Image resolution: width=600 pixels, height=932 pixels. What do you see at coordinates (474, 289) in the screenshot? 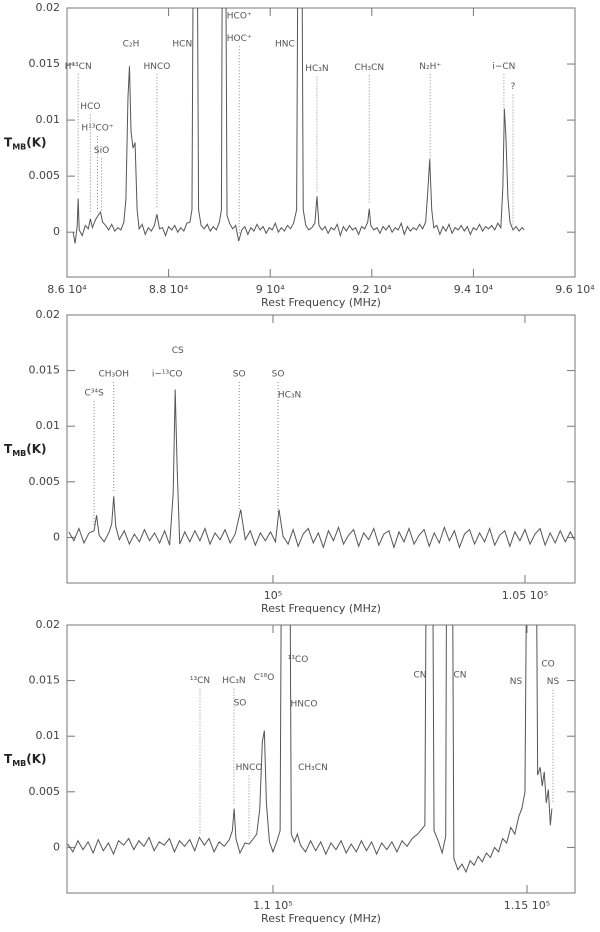
I see `x-tick-label: 9.4 10⁴` at bounding box center [474, 289].